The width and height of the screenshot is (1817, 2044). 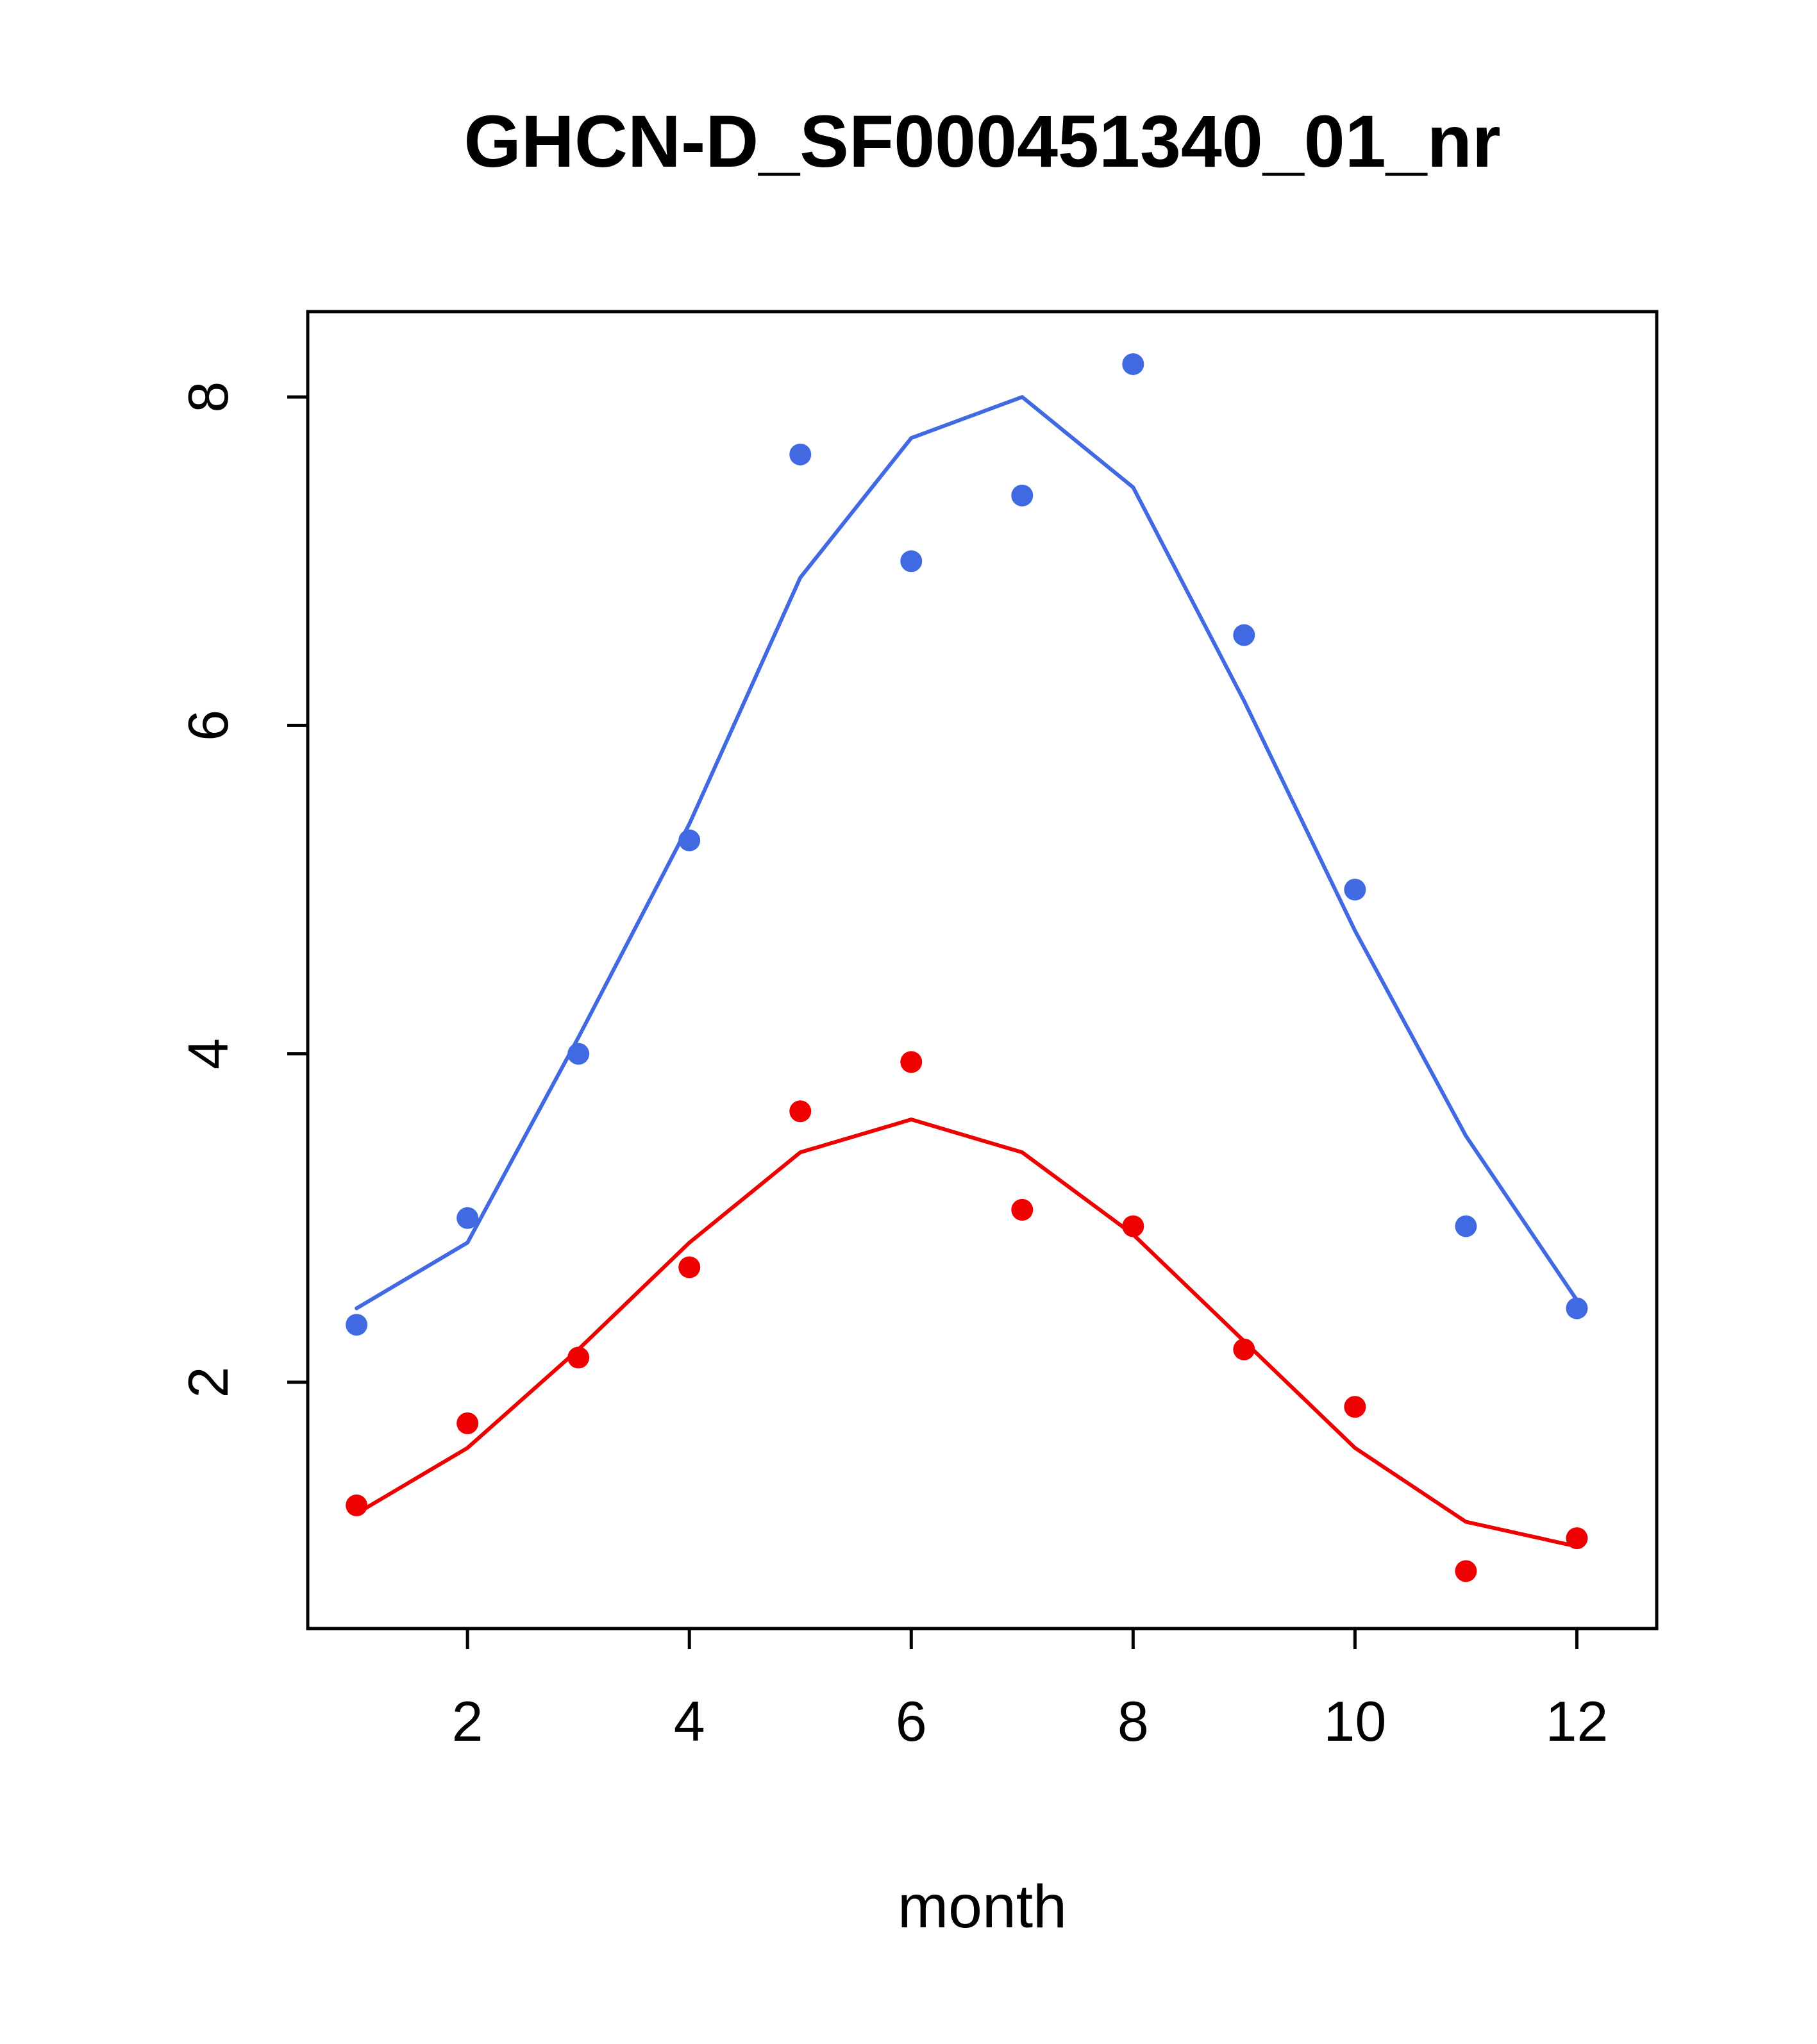 I want to click on red-fit-line, so click(x=967, y=1333).